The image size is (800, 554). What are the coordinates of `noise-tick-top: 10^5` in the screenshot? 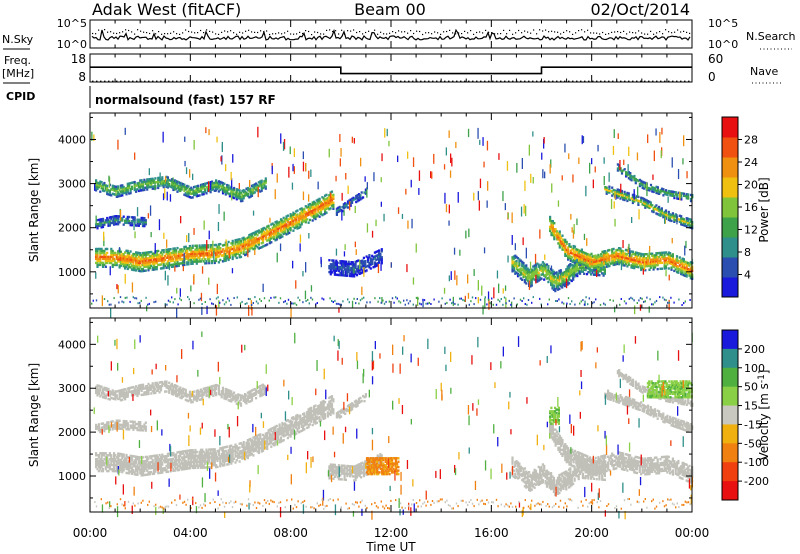 It's located at (72, 23).